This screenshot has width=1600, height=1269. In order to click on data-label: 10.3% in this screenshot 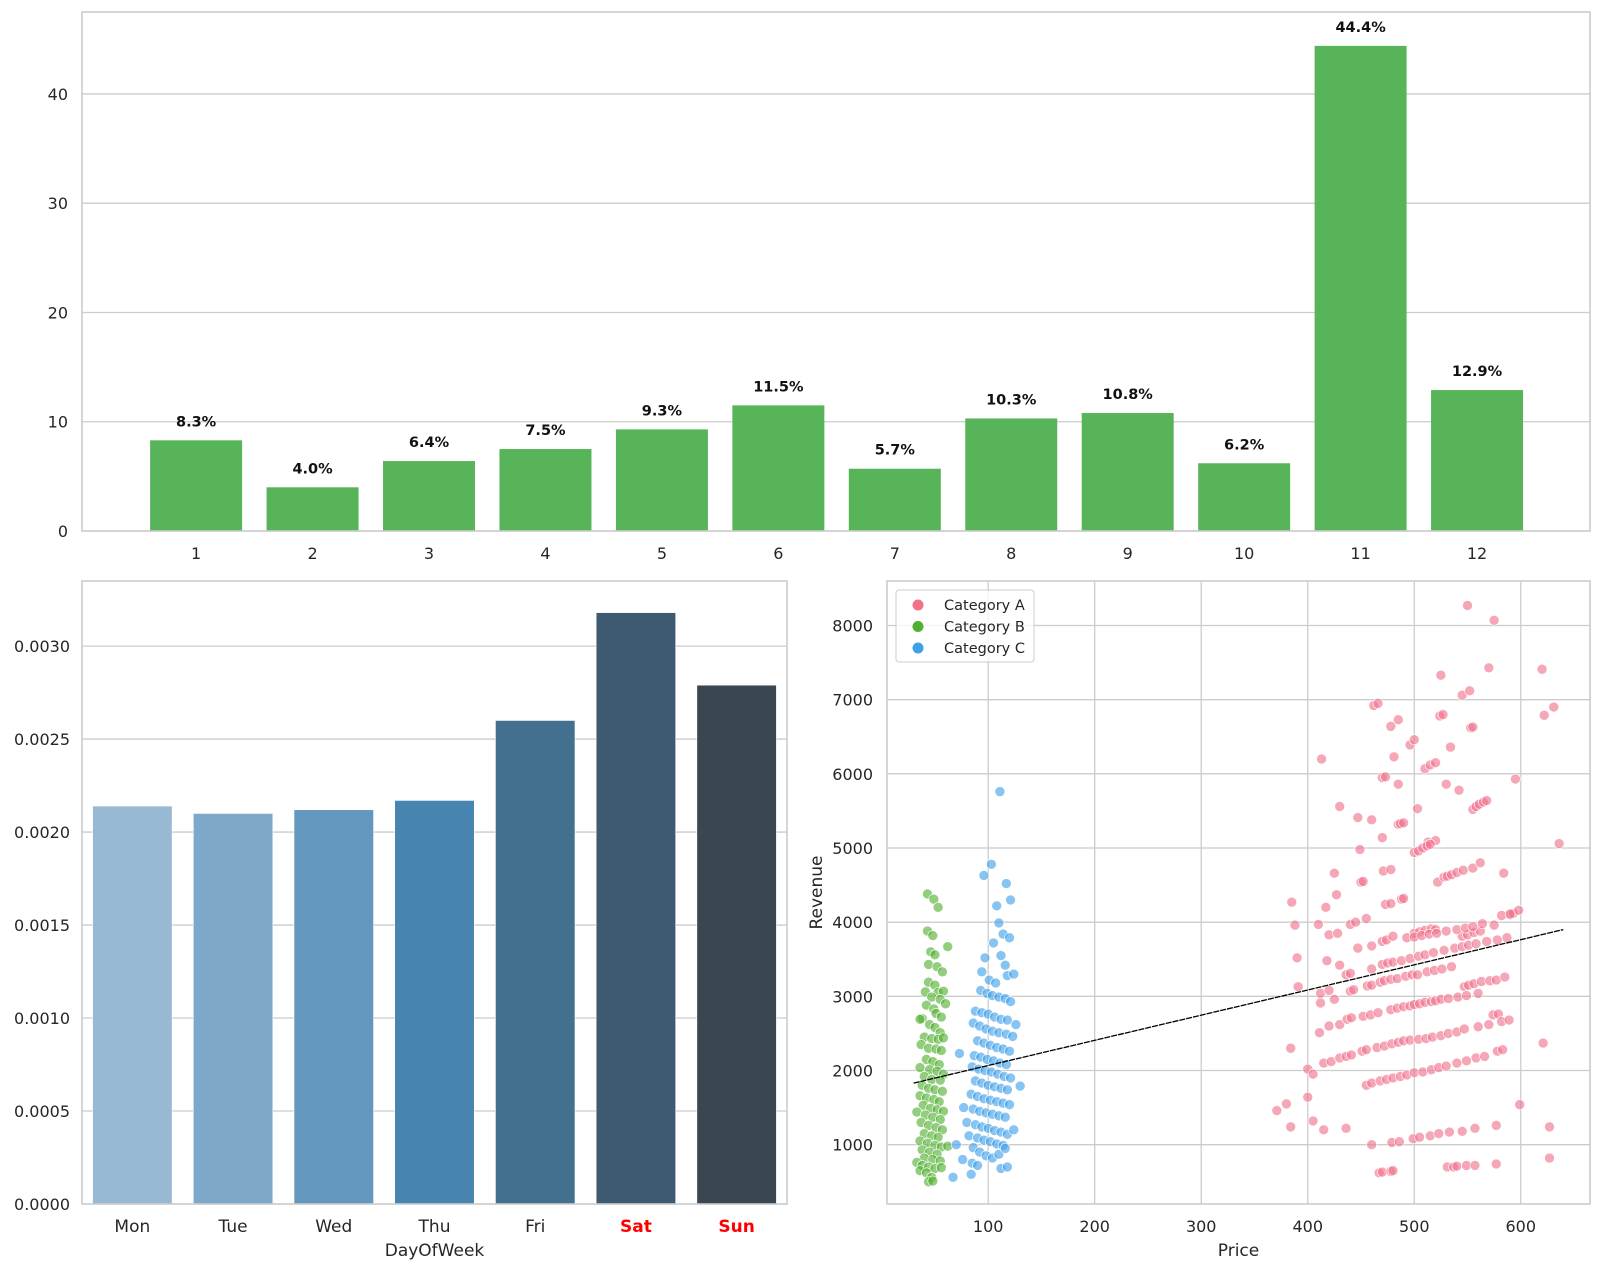, I will do `click(1011, 400)`.